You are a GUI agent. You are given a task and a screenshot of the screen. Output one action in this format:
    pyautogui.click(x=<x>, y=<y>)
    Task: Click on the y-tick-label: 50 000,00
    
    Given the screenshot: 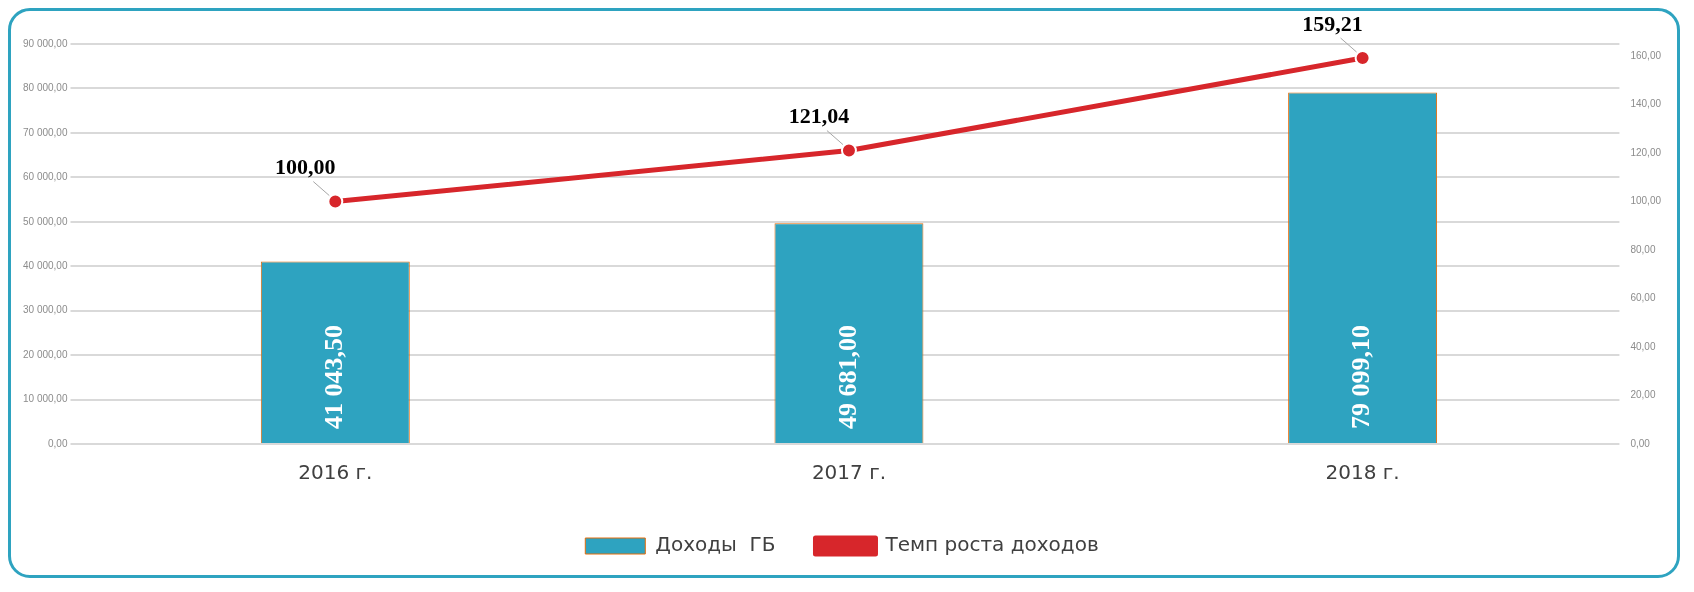 What is the action you would take?
    pyautogui.click(x=45, y=221)
    